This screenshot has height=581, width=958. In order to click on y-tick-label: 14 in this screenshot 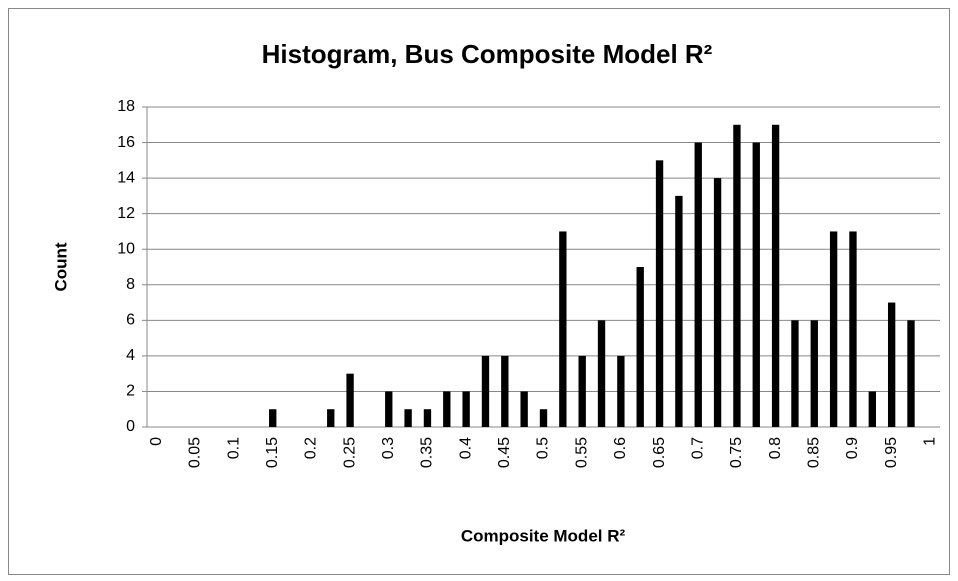, I will do `click(126, 177)`.